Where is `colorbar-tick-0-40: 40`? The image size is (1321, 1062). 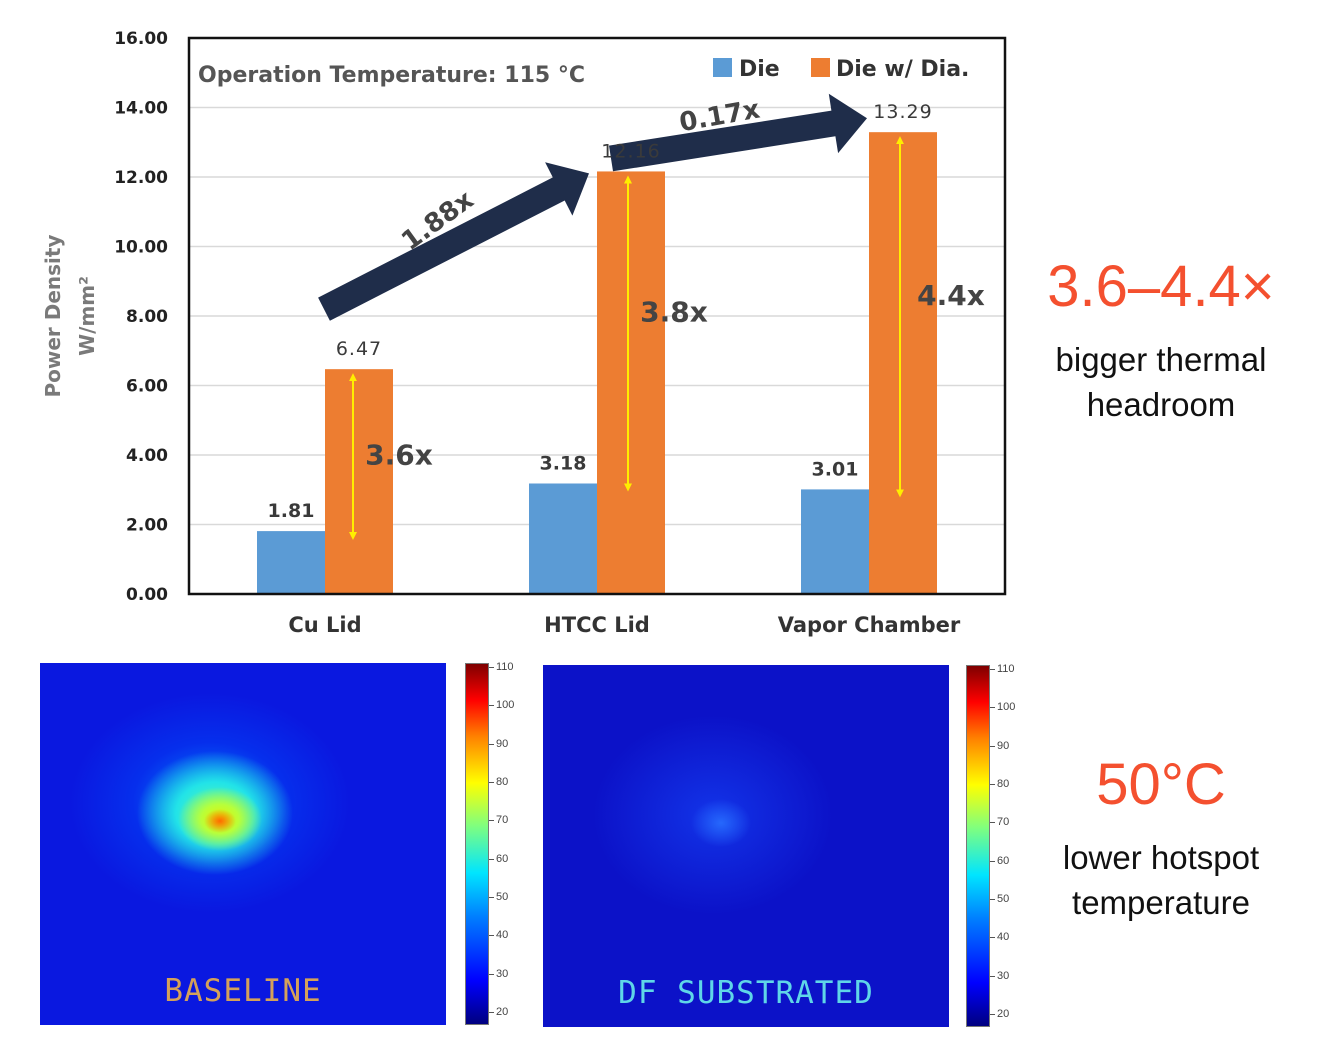 colorbar-tick-0-40: 40 is located at coordinates (498, 935).